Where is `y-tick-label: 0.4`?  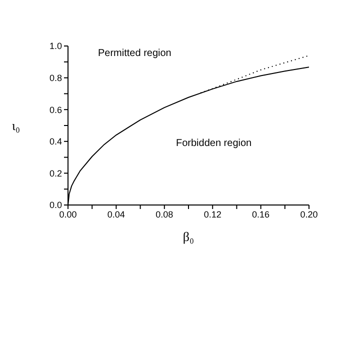
y-tick-label: 0.4 is located at coordinates (55, 141).